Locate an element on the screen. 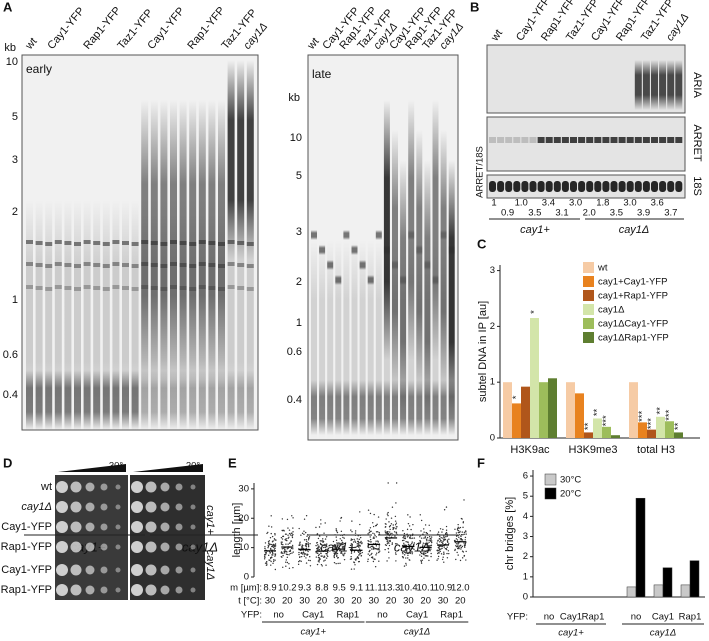 The width and height of the screenshot is (709, 641). legend-swatch is located at coordinates (588, 295).